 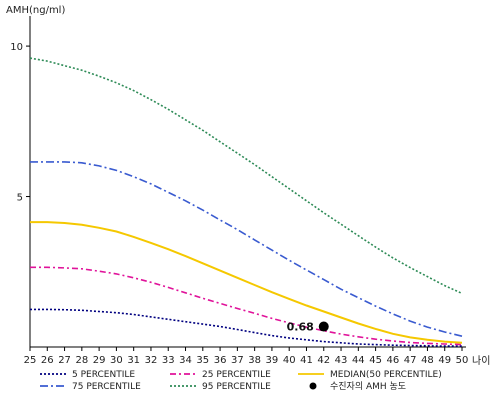 I want to click on legend-label-patient: 수진자의 AMH 농도, so click(x=368, y=386).